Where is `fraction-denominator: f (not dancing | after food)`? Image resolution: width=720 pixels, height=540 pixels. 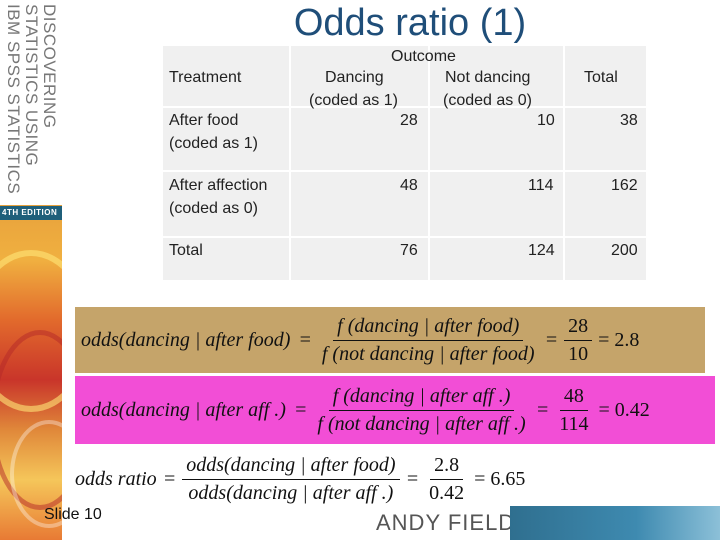 fraction-denominator: f (not dancing | after food) is located at coordinates (428, 353).